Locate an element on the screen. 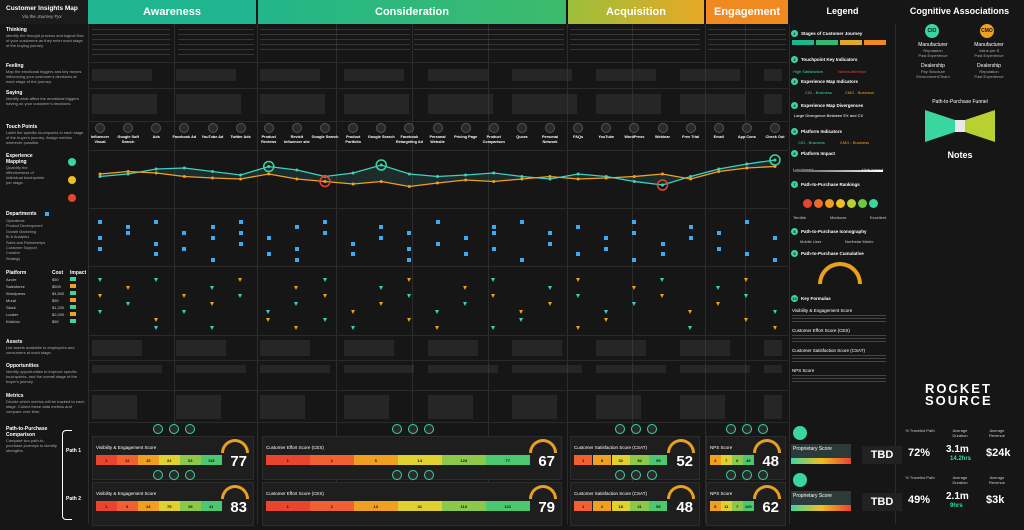  gauge-segment: 121 is located at coordinates (508, 506).